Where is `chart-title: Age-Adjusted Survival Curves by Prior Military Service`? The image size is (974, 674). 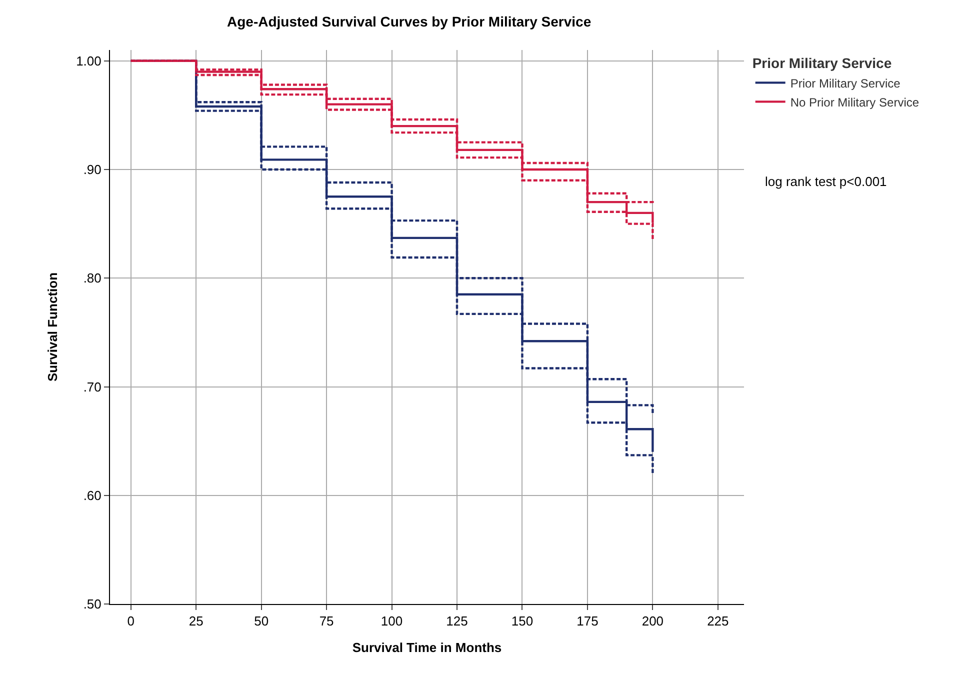
chart-title: Age-Adjusted Survival Curves by Prior Military Service is located at coordinates (409, 22).